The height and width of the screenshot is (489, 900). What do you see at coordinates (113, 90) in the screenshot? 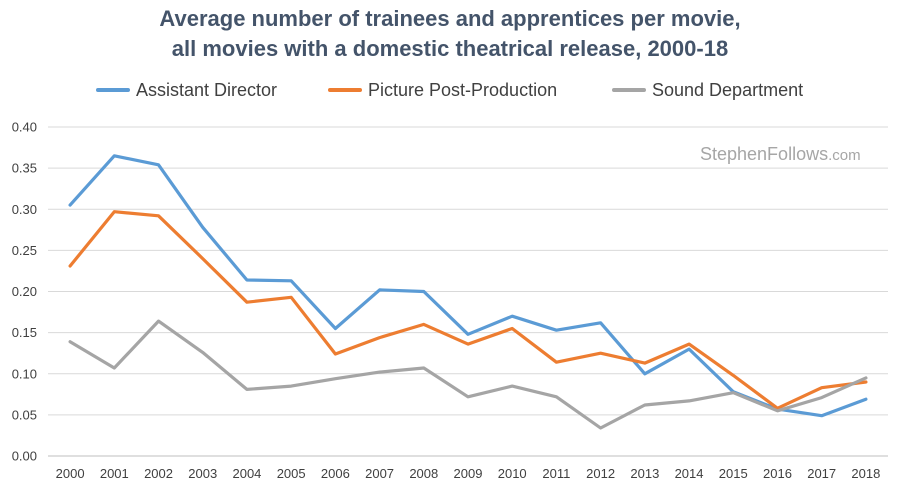
I see `legend-swatch-assistant-director` at bounding box center [113, 90].